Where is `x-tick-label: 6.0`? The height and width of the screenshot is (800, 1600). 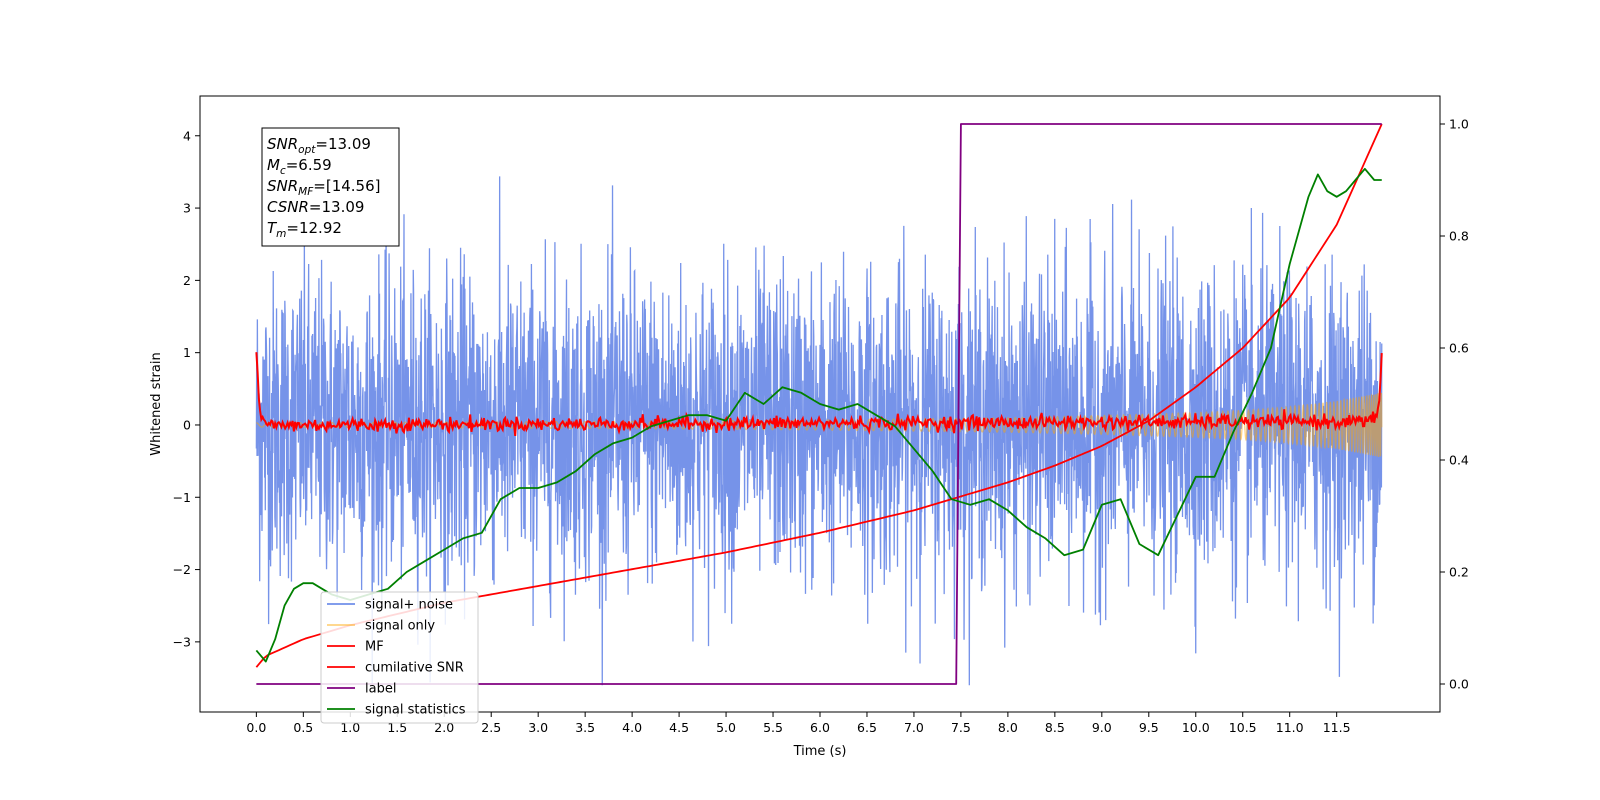
x-tick-label: 6.0 is located at coordinates (820, 727).